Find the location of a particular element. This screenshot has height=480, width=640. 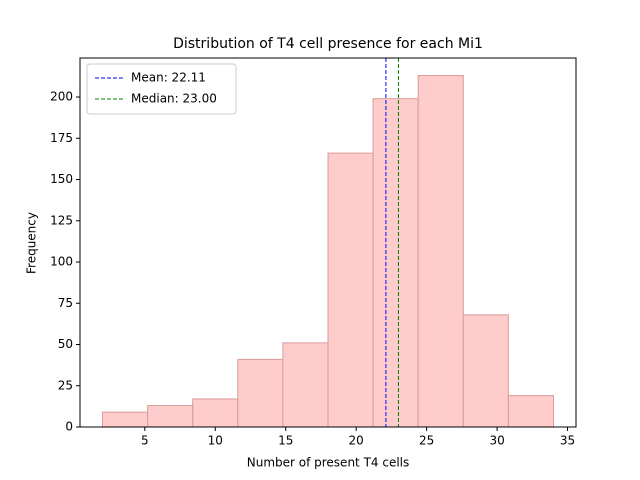

y-tick-label: 50 is located at coordinates (65, 344).